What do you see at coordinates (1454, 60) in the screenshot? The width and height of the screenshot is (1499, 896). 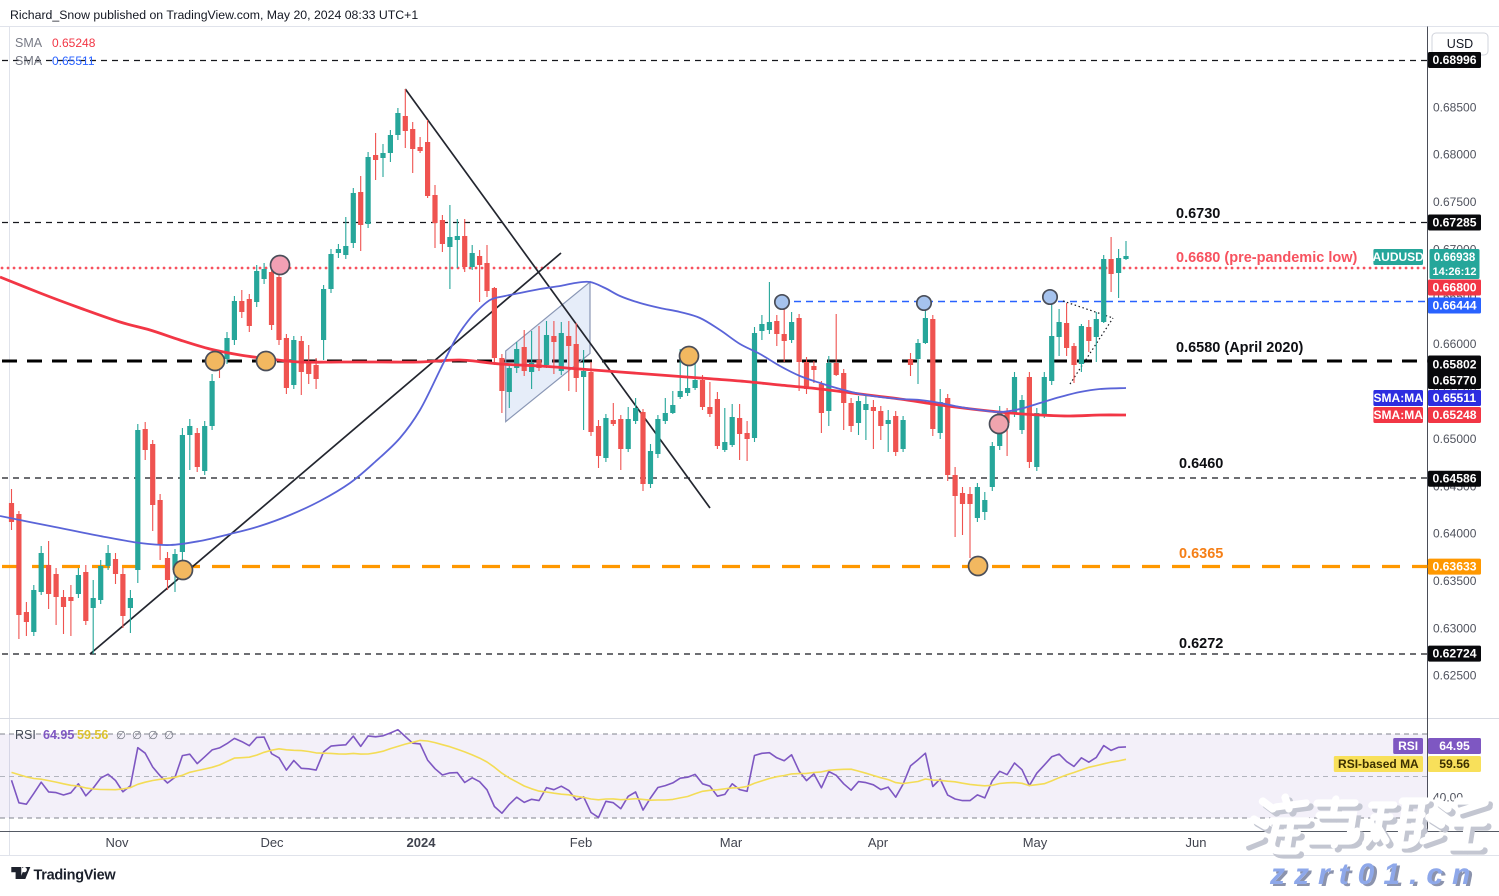 I see `svg-text: 0.68996` at bounding box center [1454, 60].